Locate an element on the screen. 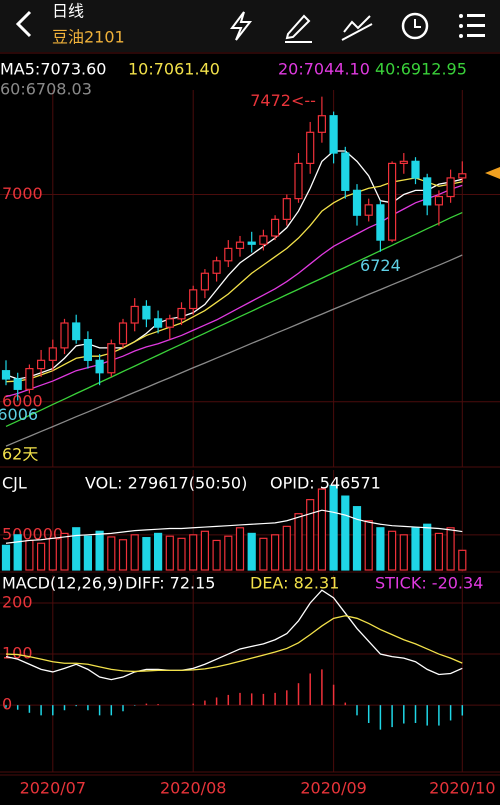  draw-icon is located at coordinates (298, 28).